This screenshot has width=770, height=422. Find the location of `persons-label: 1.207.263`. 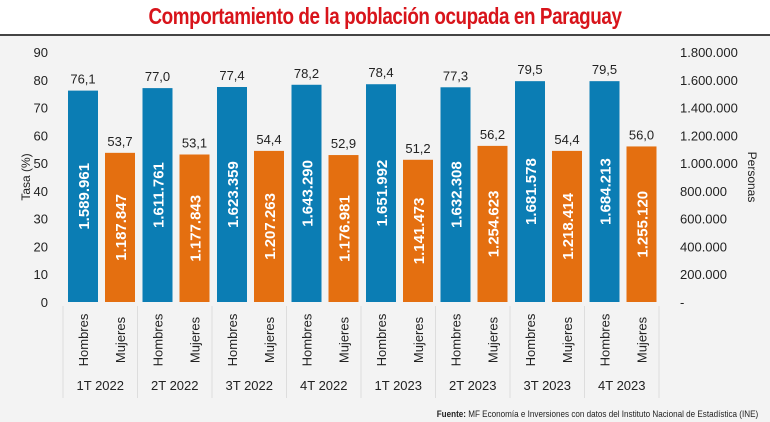

persons-label: 1.207.263 is located at coordinates (270, 226).